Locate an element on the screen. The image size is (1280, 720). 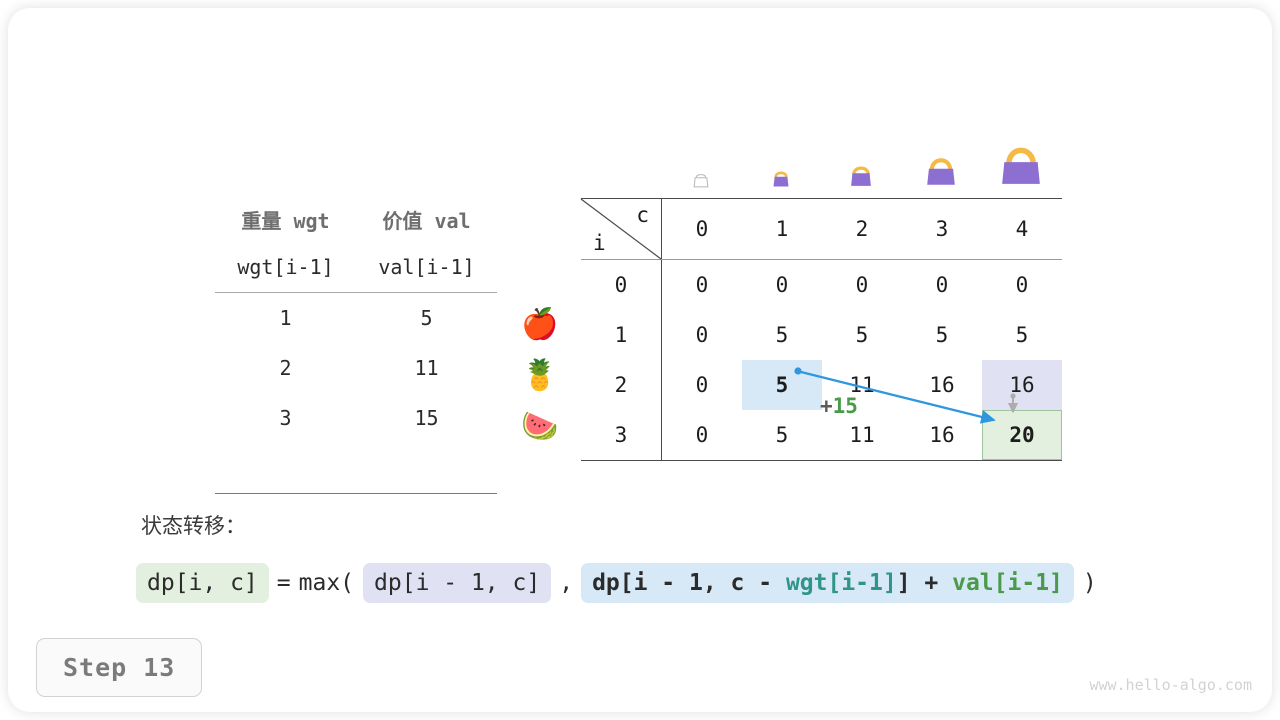
bag-size-3-icon is located at coordinates (941, 173).